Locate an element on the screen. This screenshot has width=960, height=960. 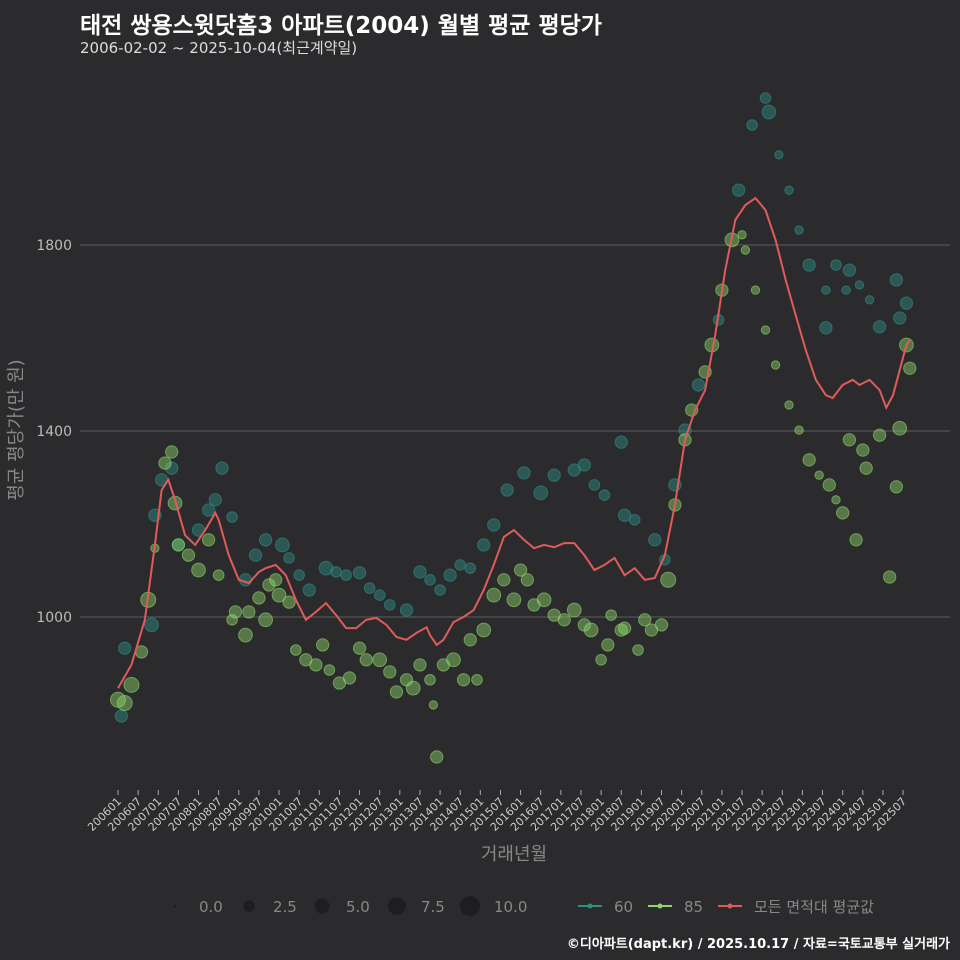
size-legend-label: 2.5 is located at coordinates (285, 907).